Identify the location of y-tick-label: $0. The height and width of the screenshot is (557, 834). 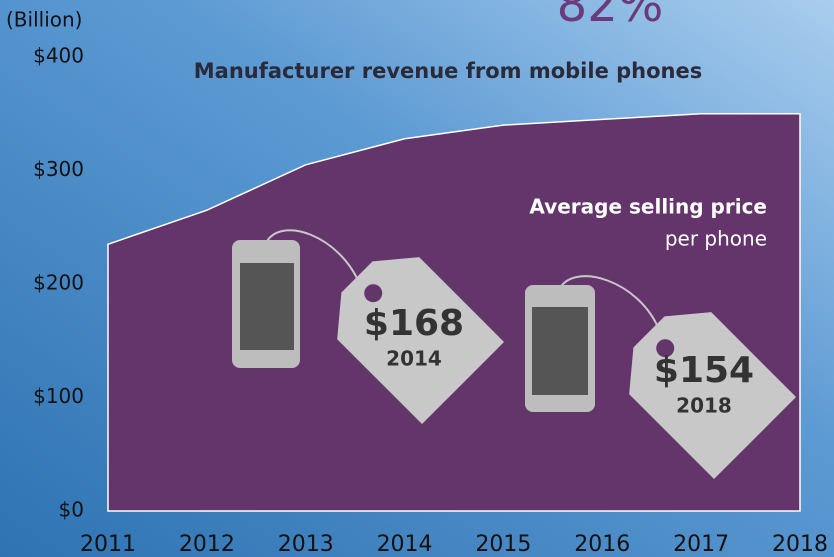
(71, 510).